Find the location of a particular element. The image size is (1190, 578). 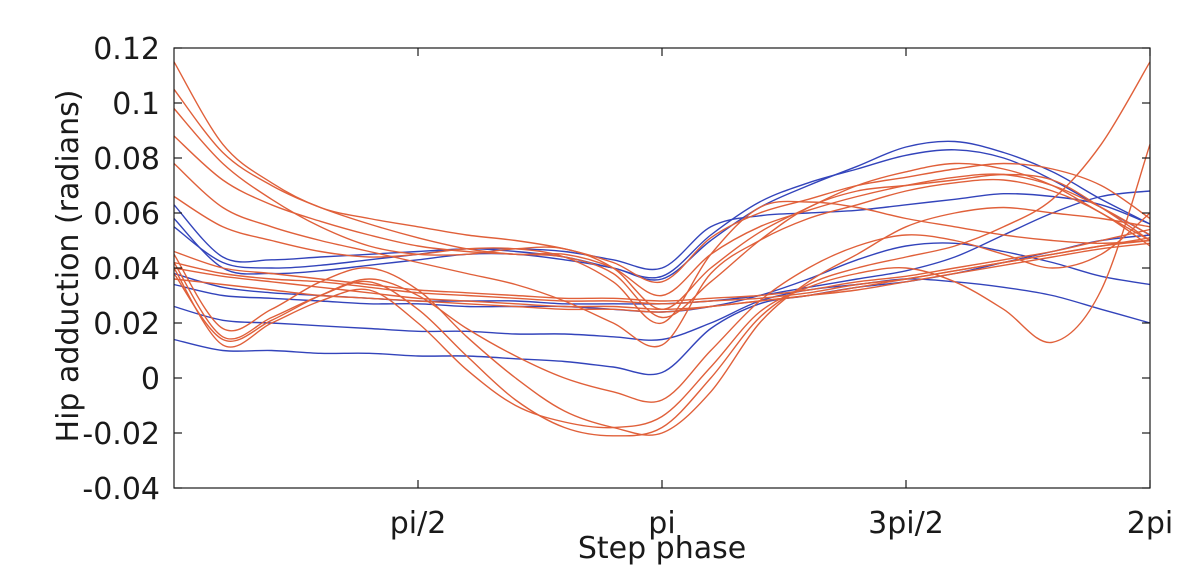

y-tick-label: 0.1 is located at coordinates (136, 104).